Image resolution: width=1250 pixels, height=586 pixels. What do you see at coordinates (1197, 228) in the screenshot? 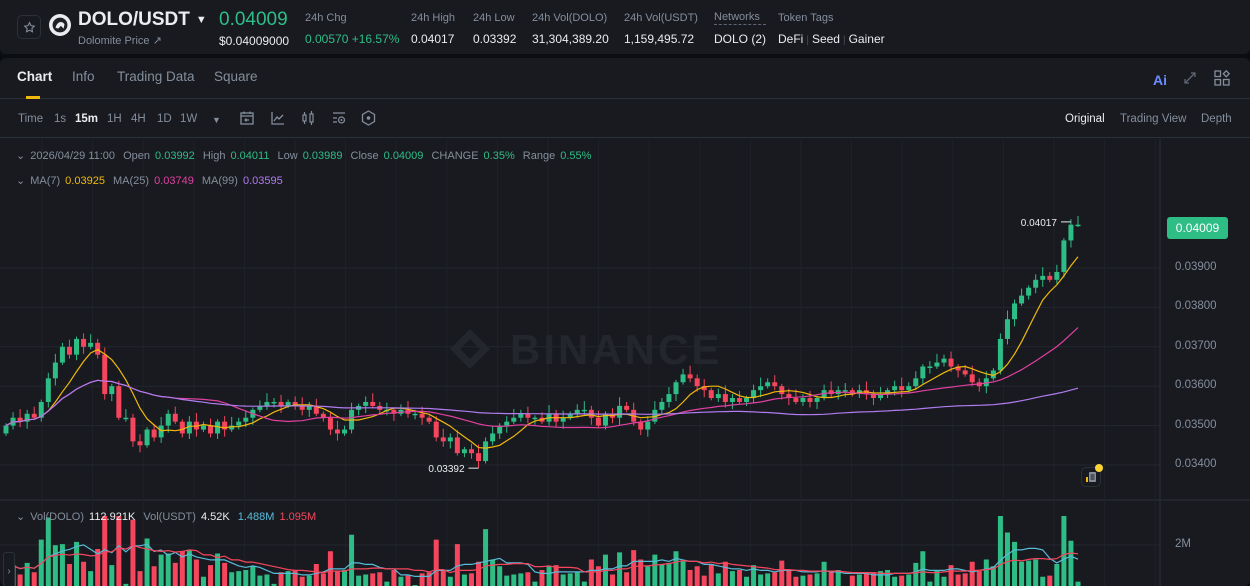
I see `current-price-tag: 0.04009` at bounding box center [1197, 228].